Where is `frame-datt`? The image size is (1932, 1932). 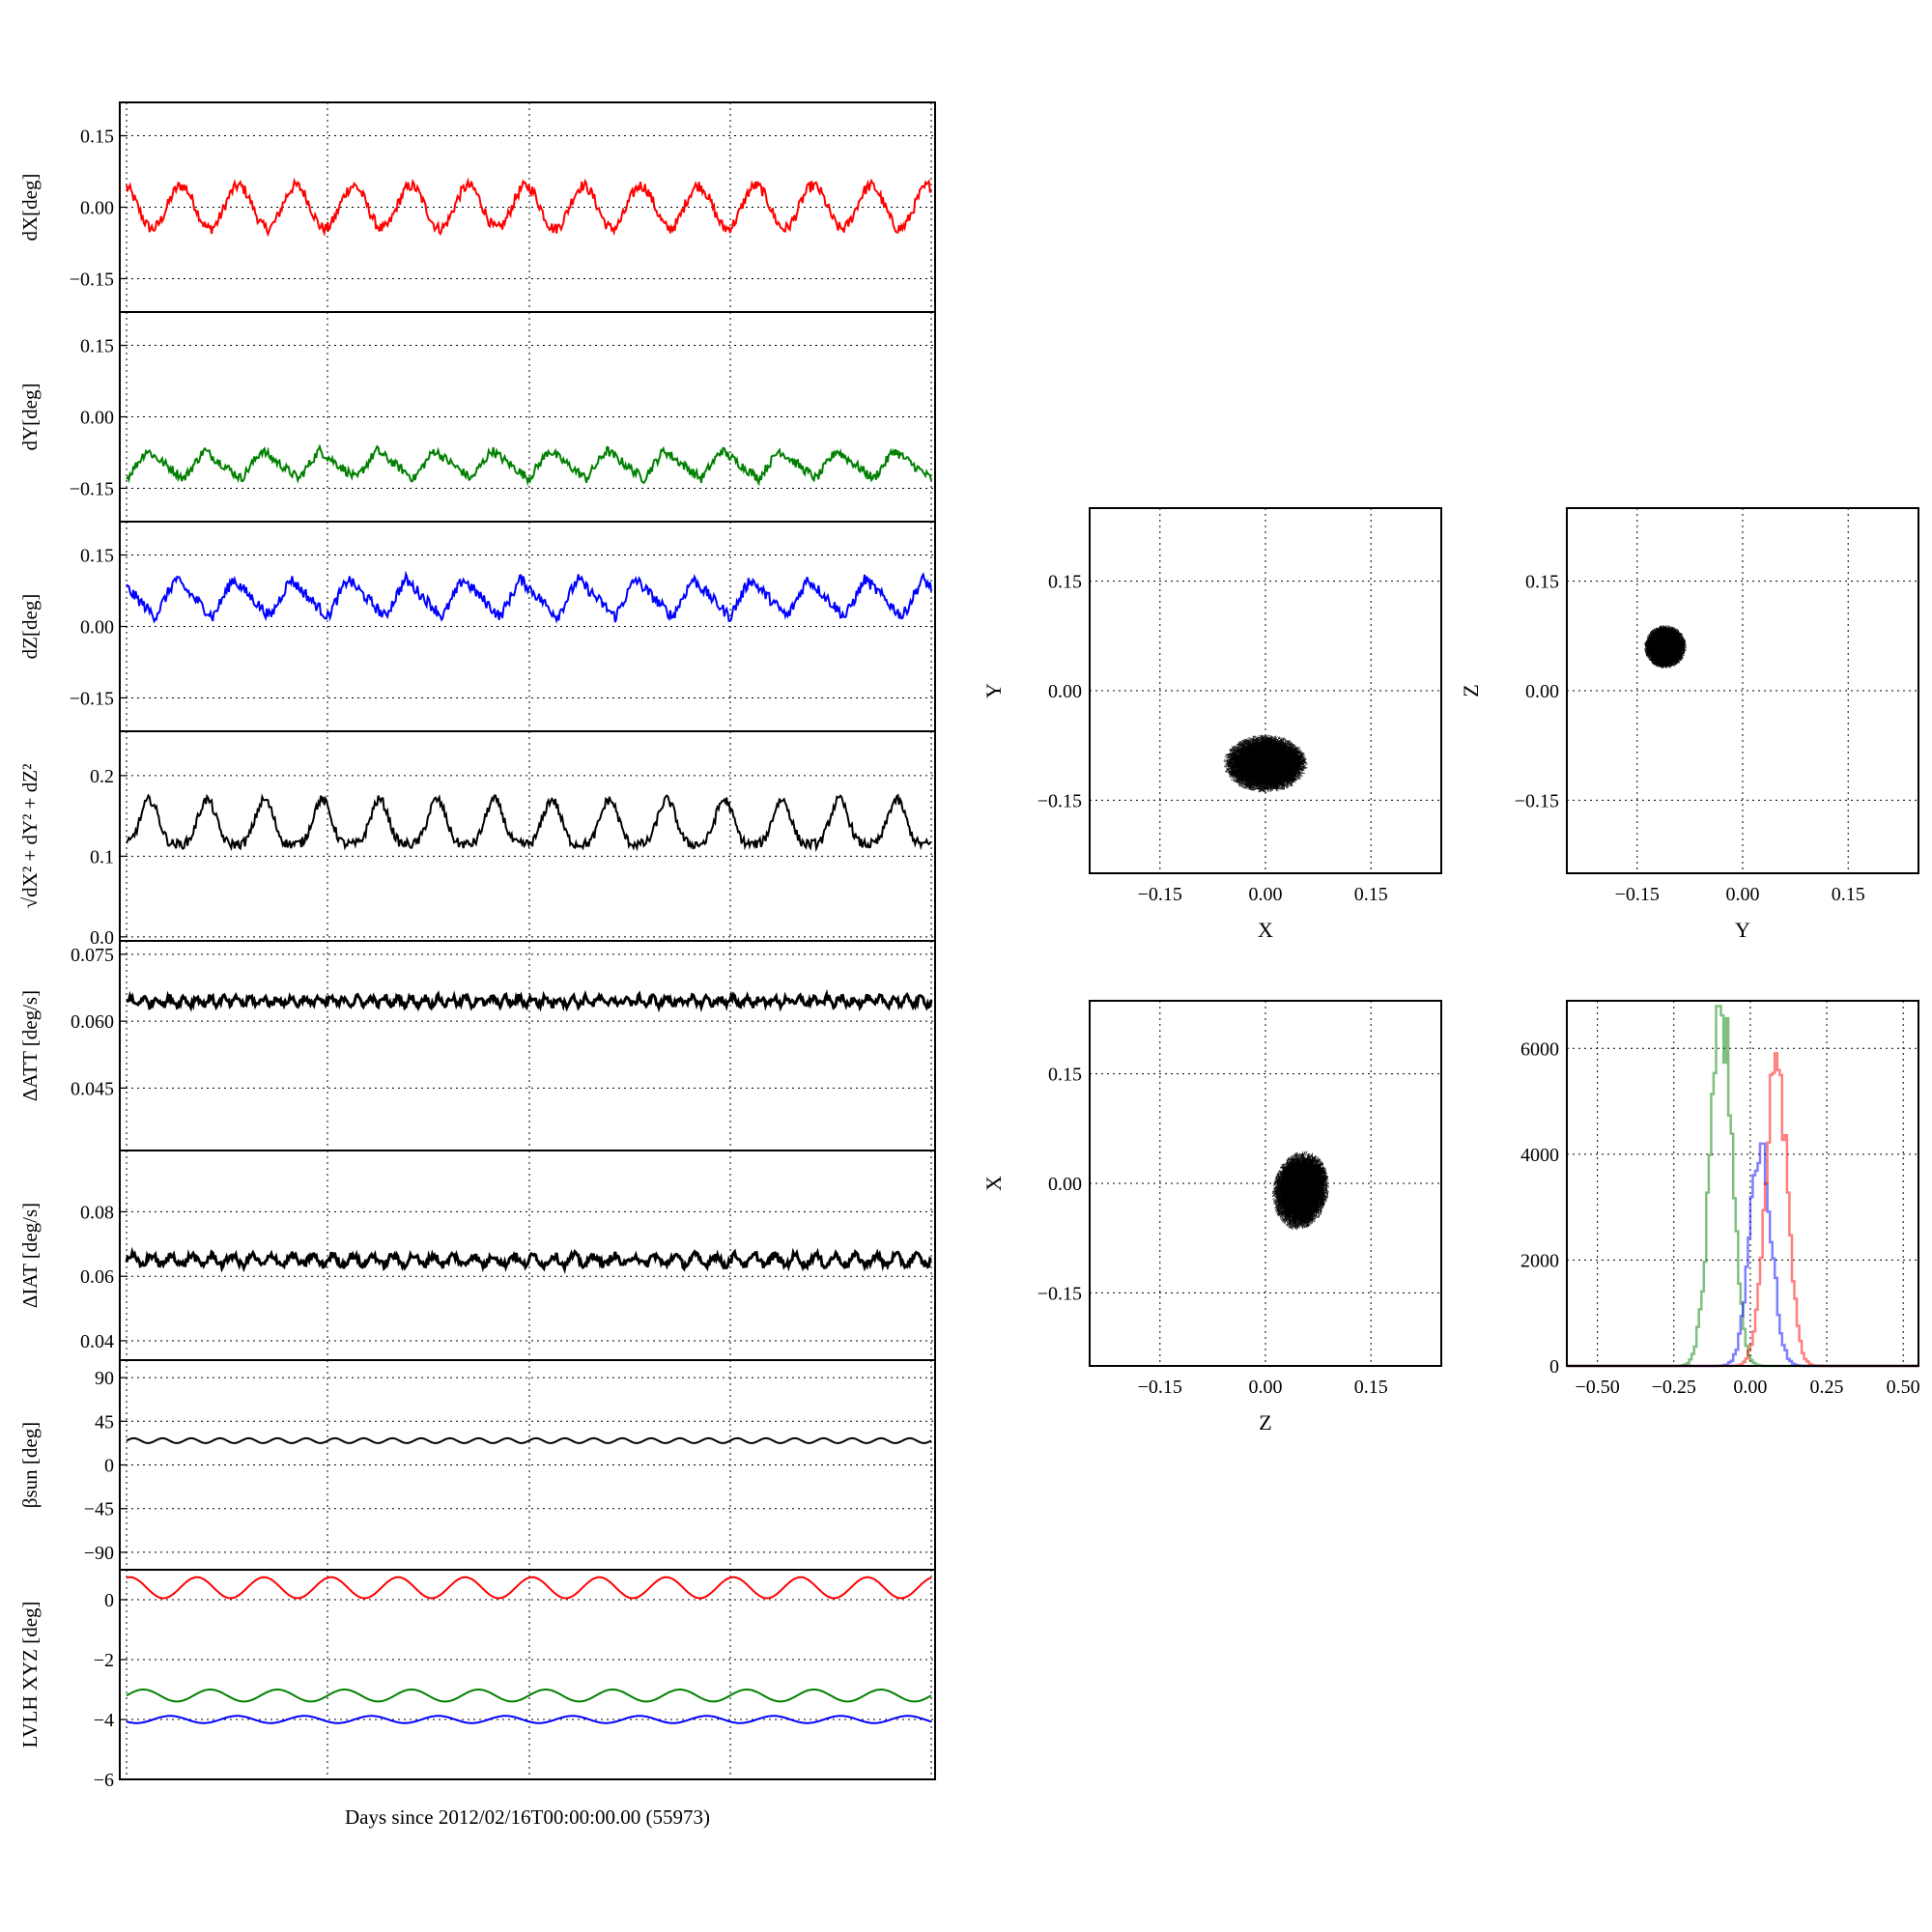 frame-datt is located at coordinates (527, 1045).